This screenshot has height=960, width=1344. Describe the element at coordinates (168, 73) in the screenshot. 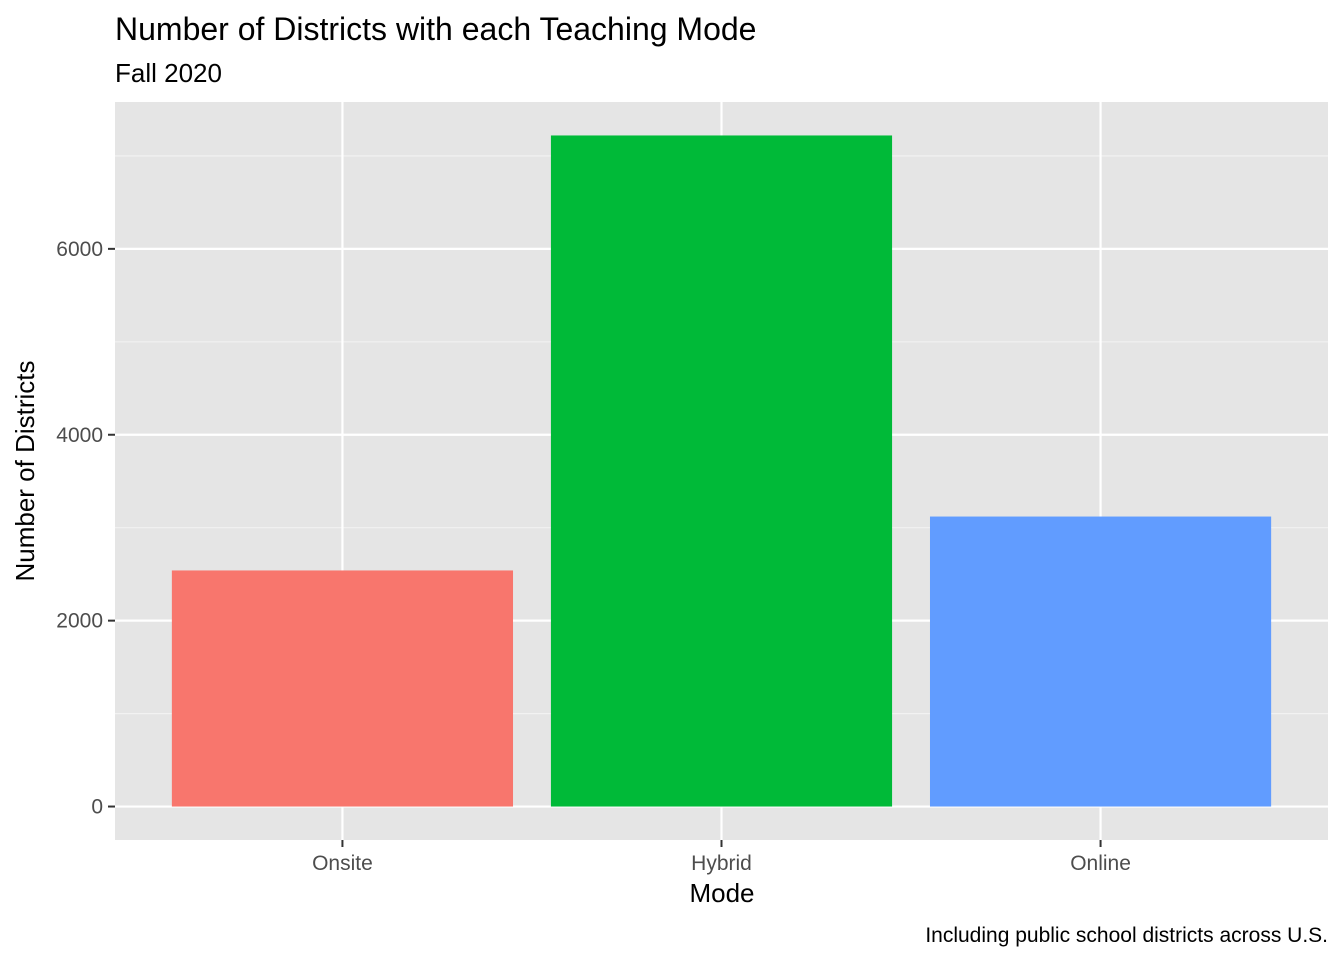

I see `chart-subtitle: Fall 2020` at that location.